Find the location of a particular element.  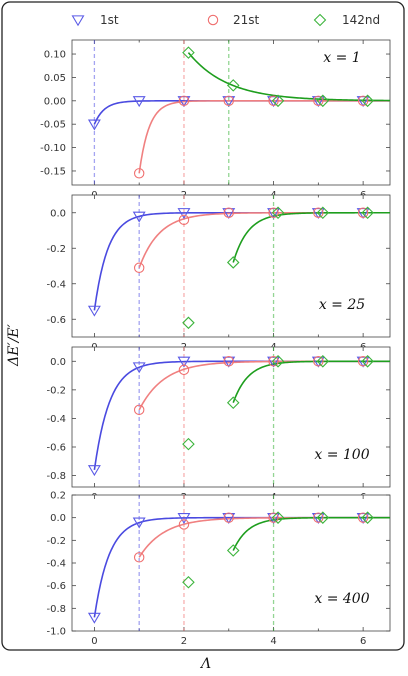

panel-label: x = 100 is located at coordinates (341, 455).